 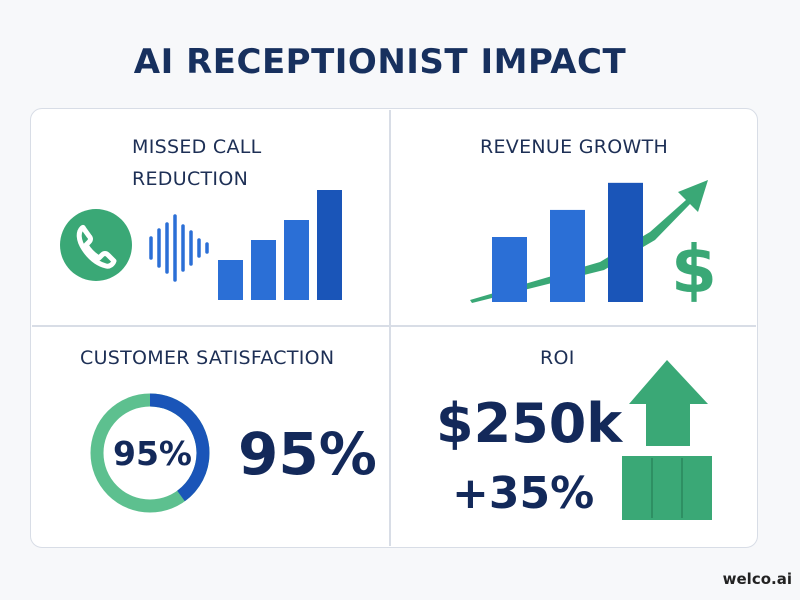 What do you see at coordinates (207, 358) in the screenshot?
I see `customer-satisfaction-title: CUSTOMER SATISFACTION` at bounding box center [207, 358].